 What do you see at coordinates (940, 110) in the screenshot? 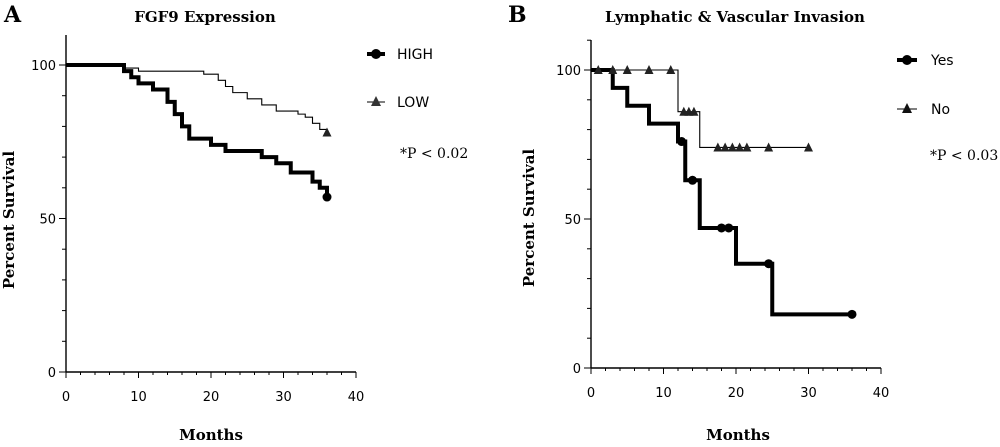
I see `legend-no-label: No` at bounding box center [940, 110].